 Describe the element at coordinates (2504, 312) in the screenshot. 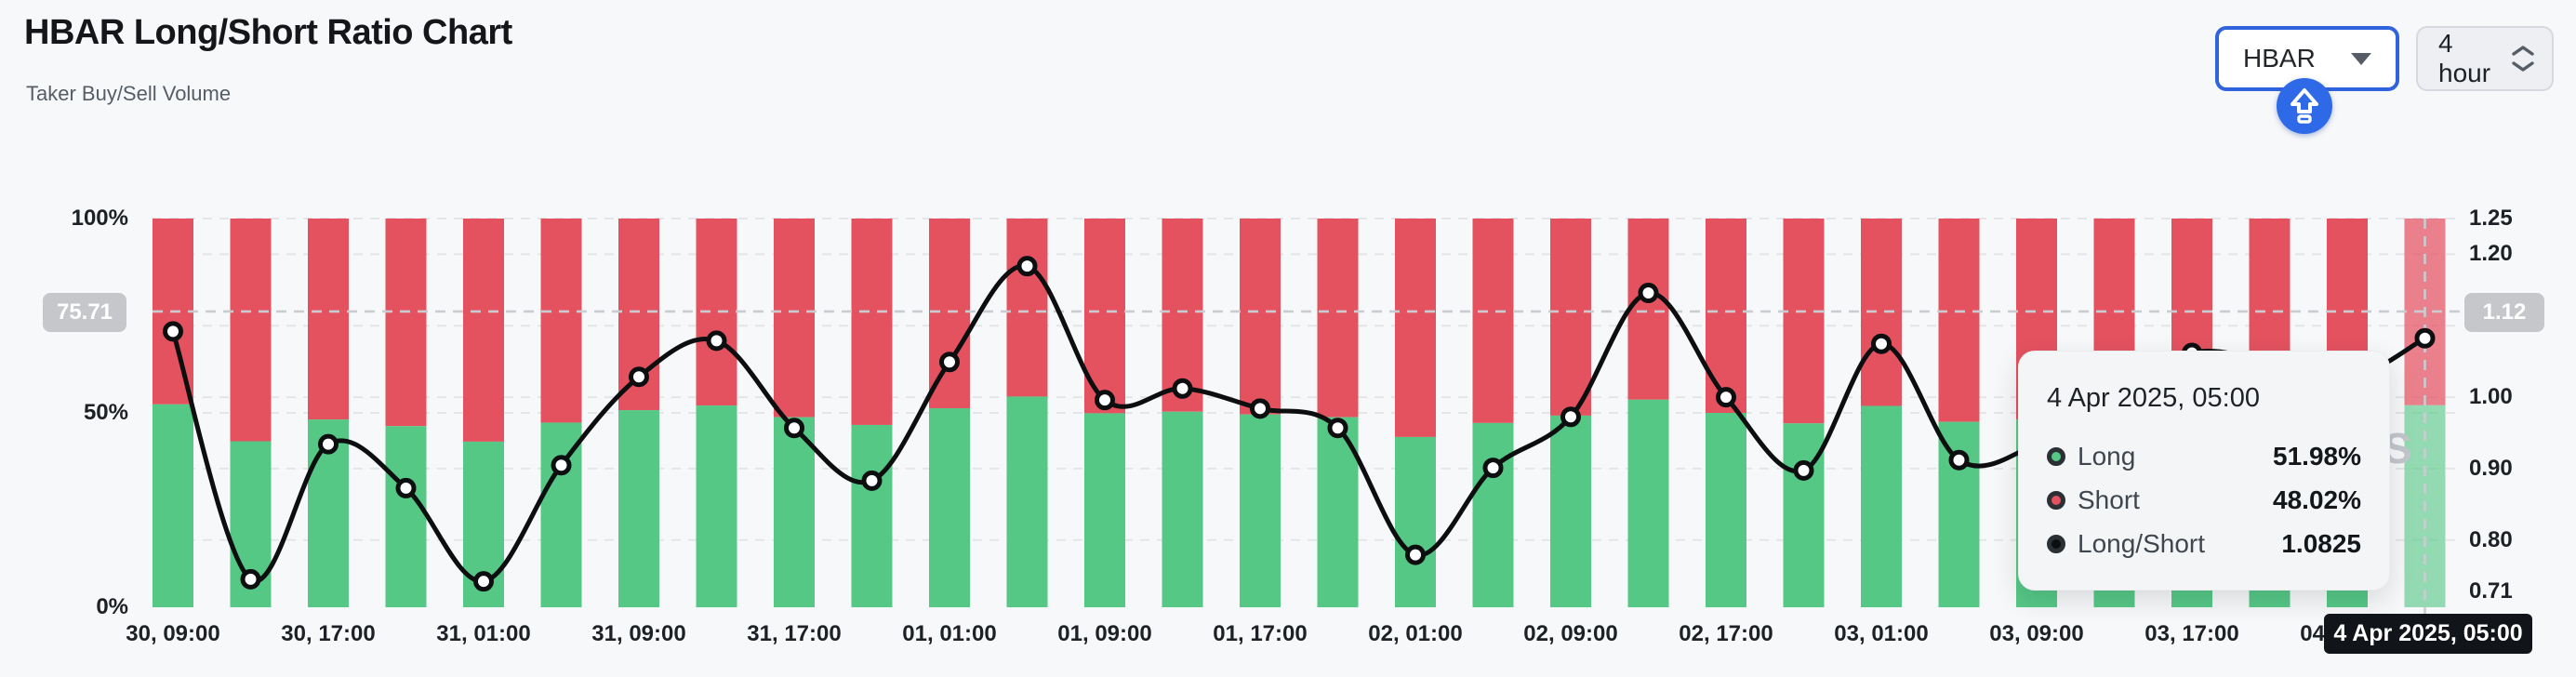

I see `crosshair-right-badge: 1.12` at that location.